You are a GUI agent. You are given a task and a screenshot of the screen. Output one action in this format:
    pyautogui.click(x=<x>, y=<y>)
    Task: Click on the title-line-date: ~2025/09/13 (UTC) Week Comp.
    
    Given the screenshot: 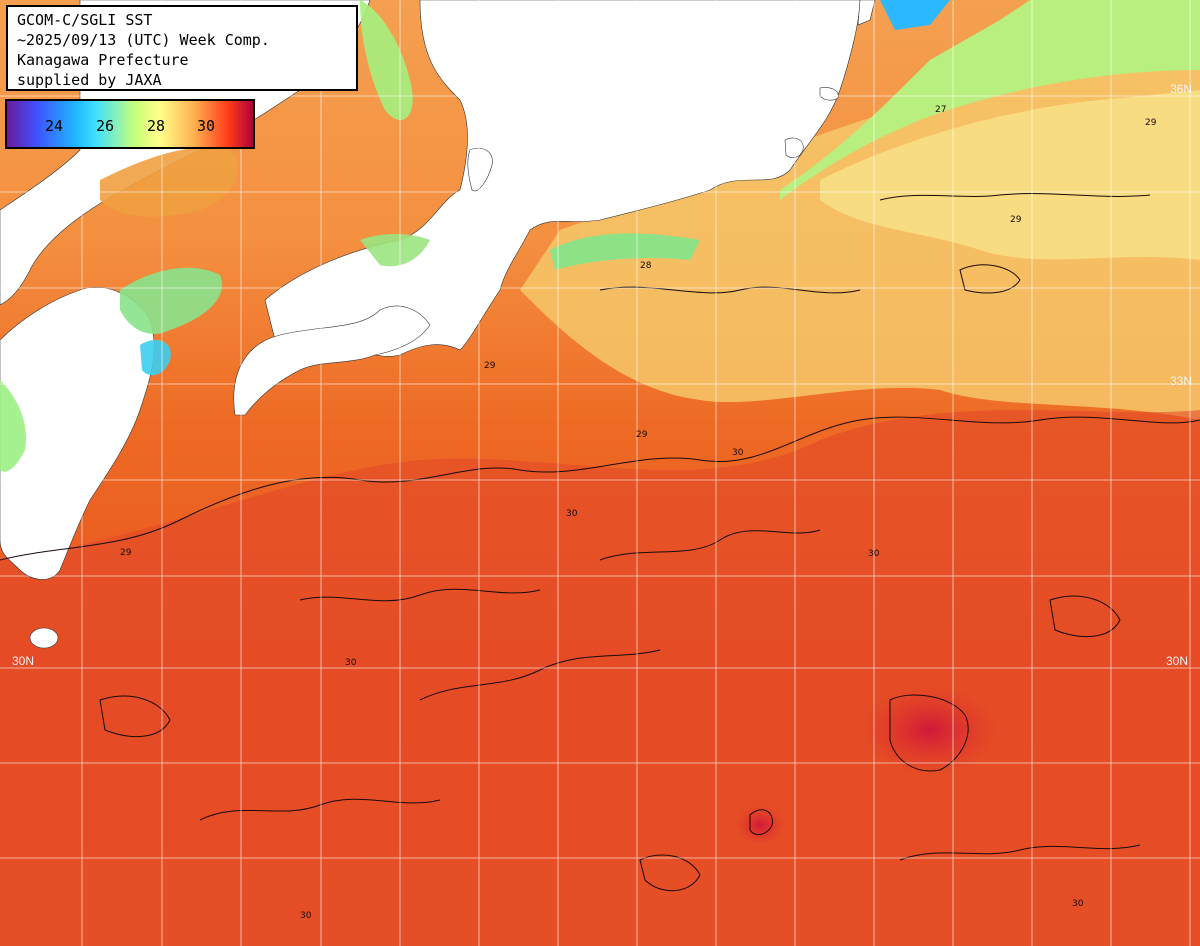 What is the action you would take?
    pyautogui.click(x=143, y=40)
    